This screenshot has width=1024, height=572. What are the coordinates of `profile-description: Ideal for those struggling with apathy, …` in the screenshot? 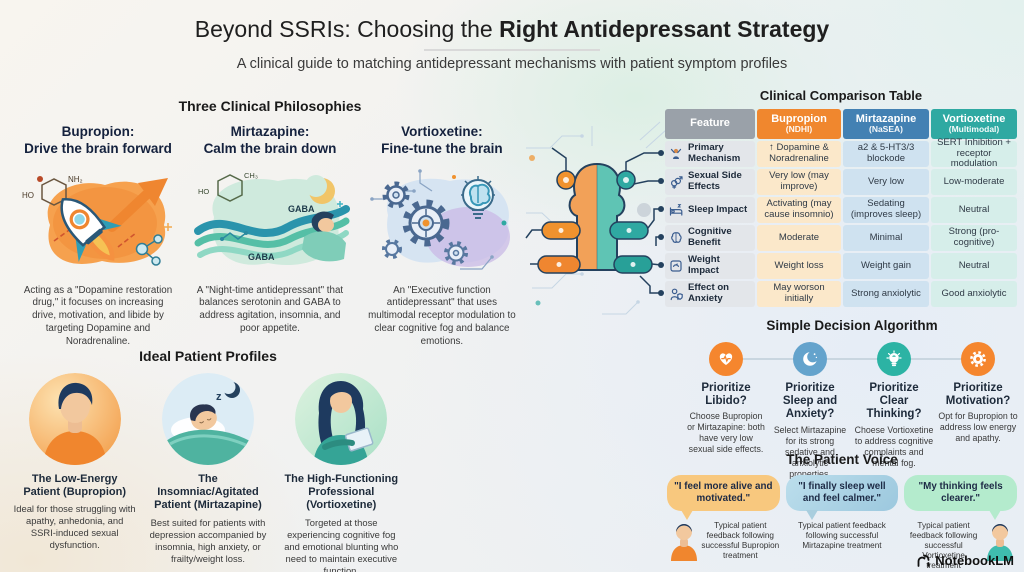 It's located at (74, 527).